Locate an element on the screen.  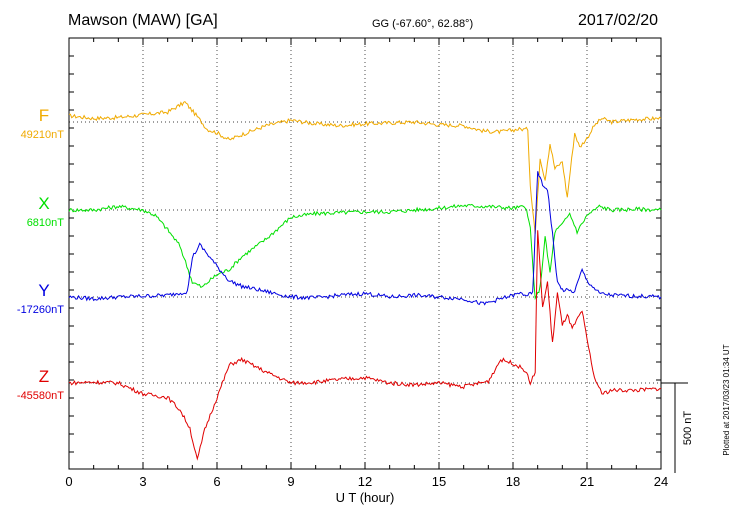
x-tick-label: 9 is located at coordinates (290, 481).